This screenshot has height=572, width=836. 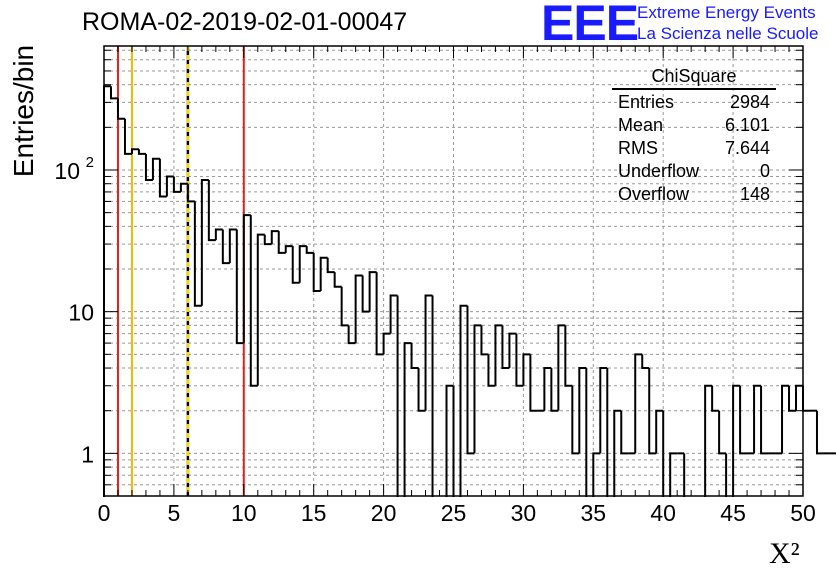 I want to click on stats-row: Entries 2984, so click(x=694, y=102).